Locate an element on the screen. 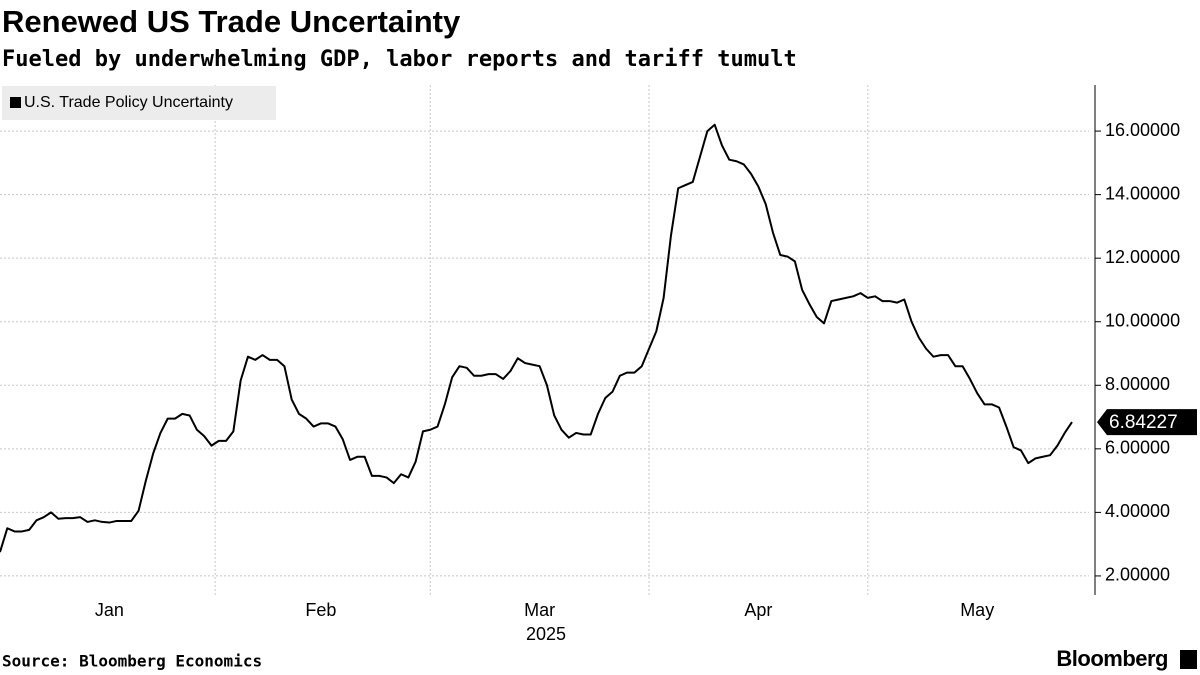 The height and width of the screenshot is (675, 1200). brand-icon is located at coordinates (1188, 659).